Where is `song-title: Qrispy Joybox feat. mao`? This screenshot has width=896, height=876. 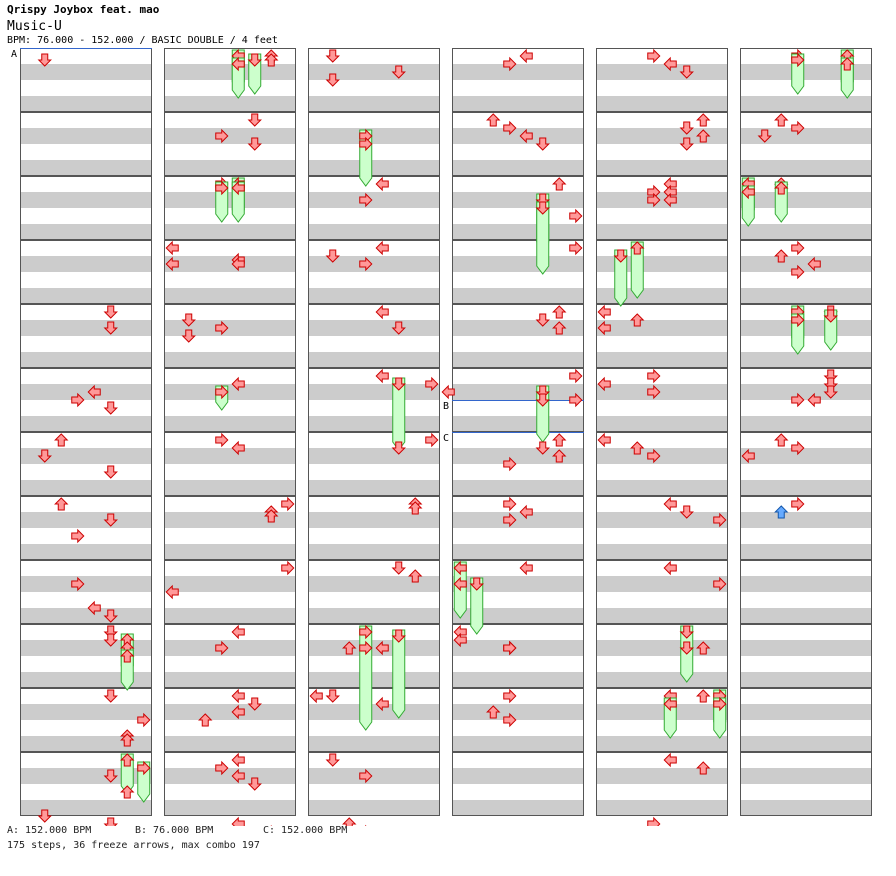
song-title: Qrispy Joybox feat. mao is located at coordinates (83, 9).